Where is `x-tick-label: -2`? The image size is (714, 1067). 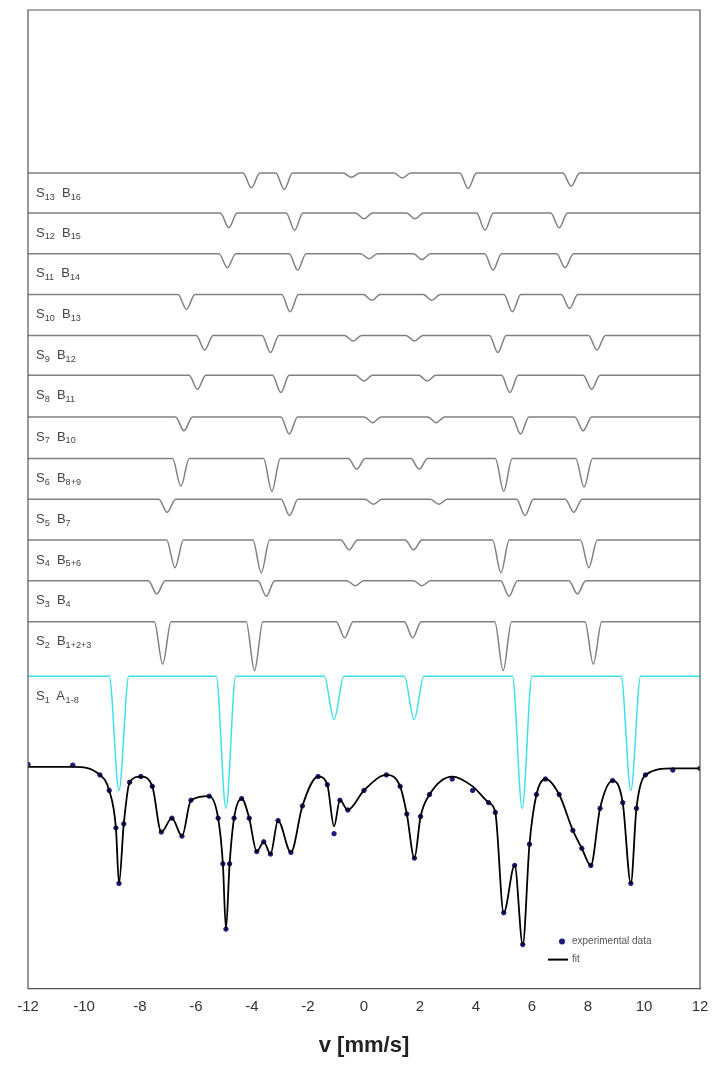
x-tick-label: -2 is located at coordinates (308, 1005).